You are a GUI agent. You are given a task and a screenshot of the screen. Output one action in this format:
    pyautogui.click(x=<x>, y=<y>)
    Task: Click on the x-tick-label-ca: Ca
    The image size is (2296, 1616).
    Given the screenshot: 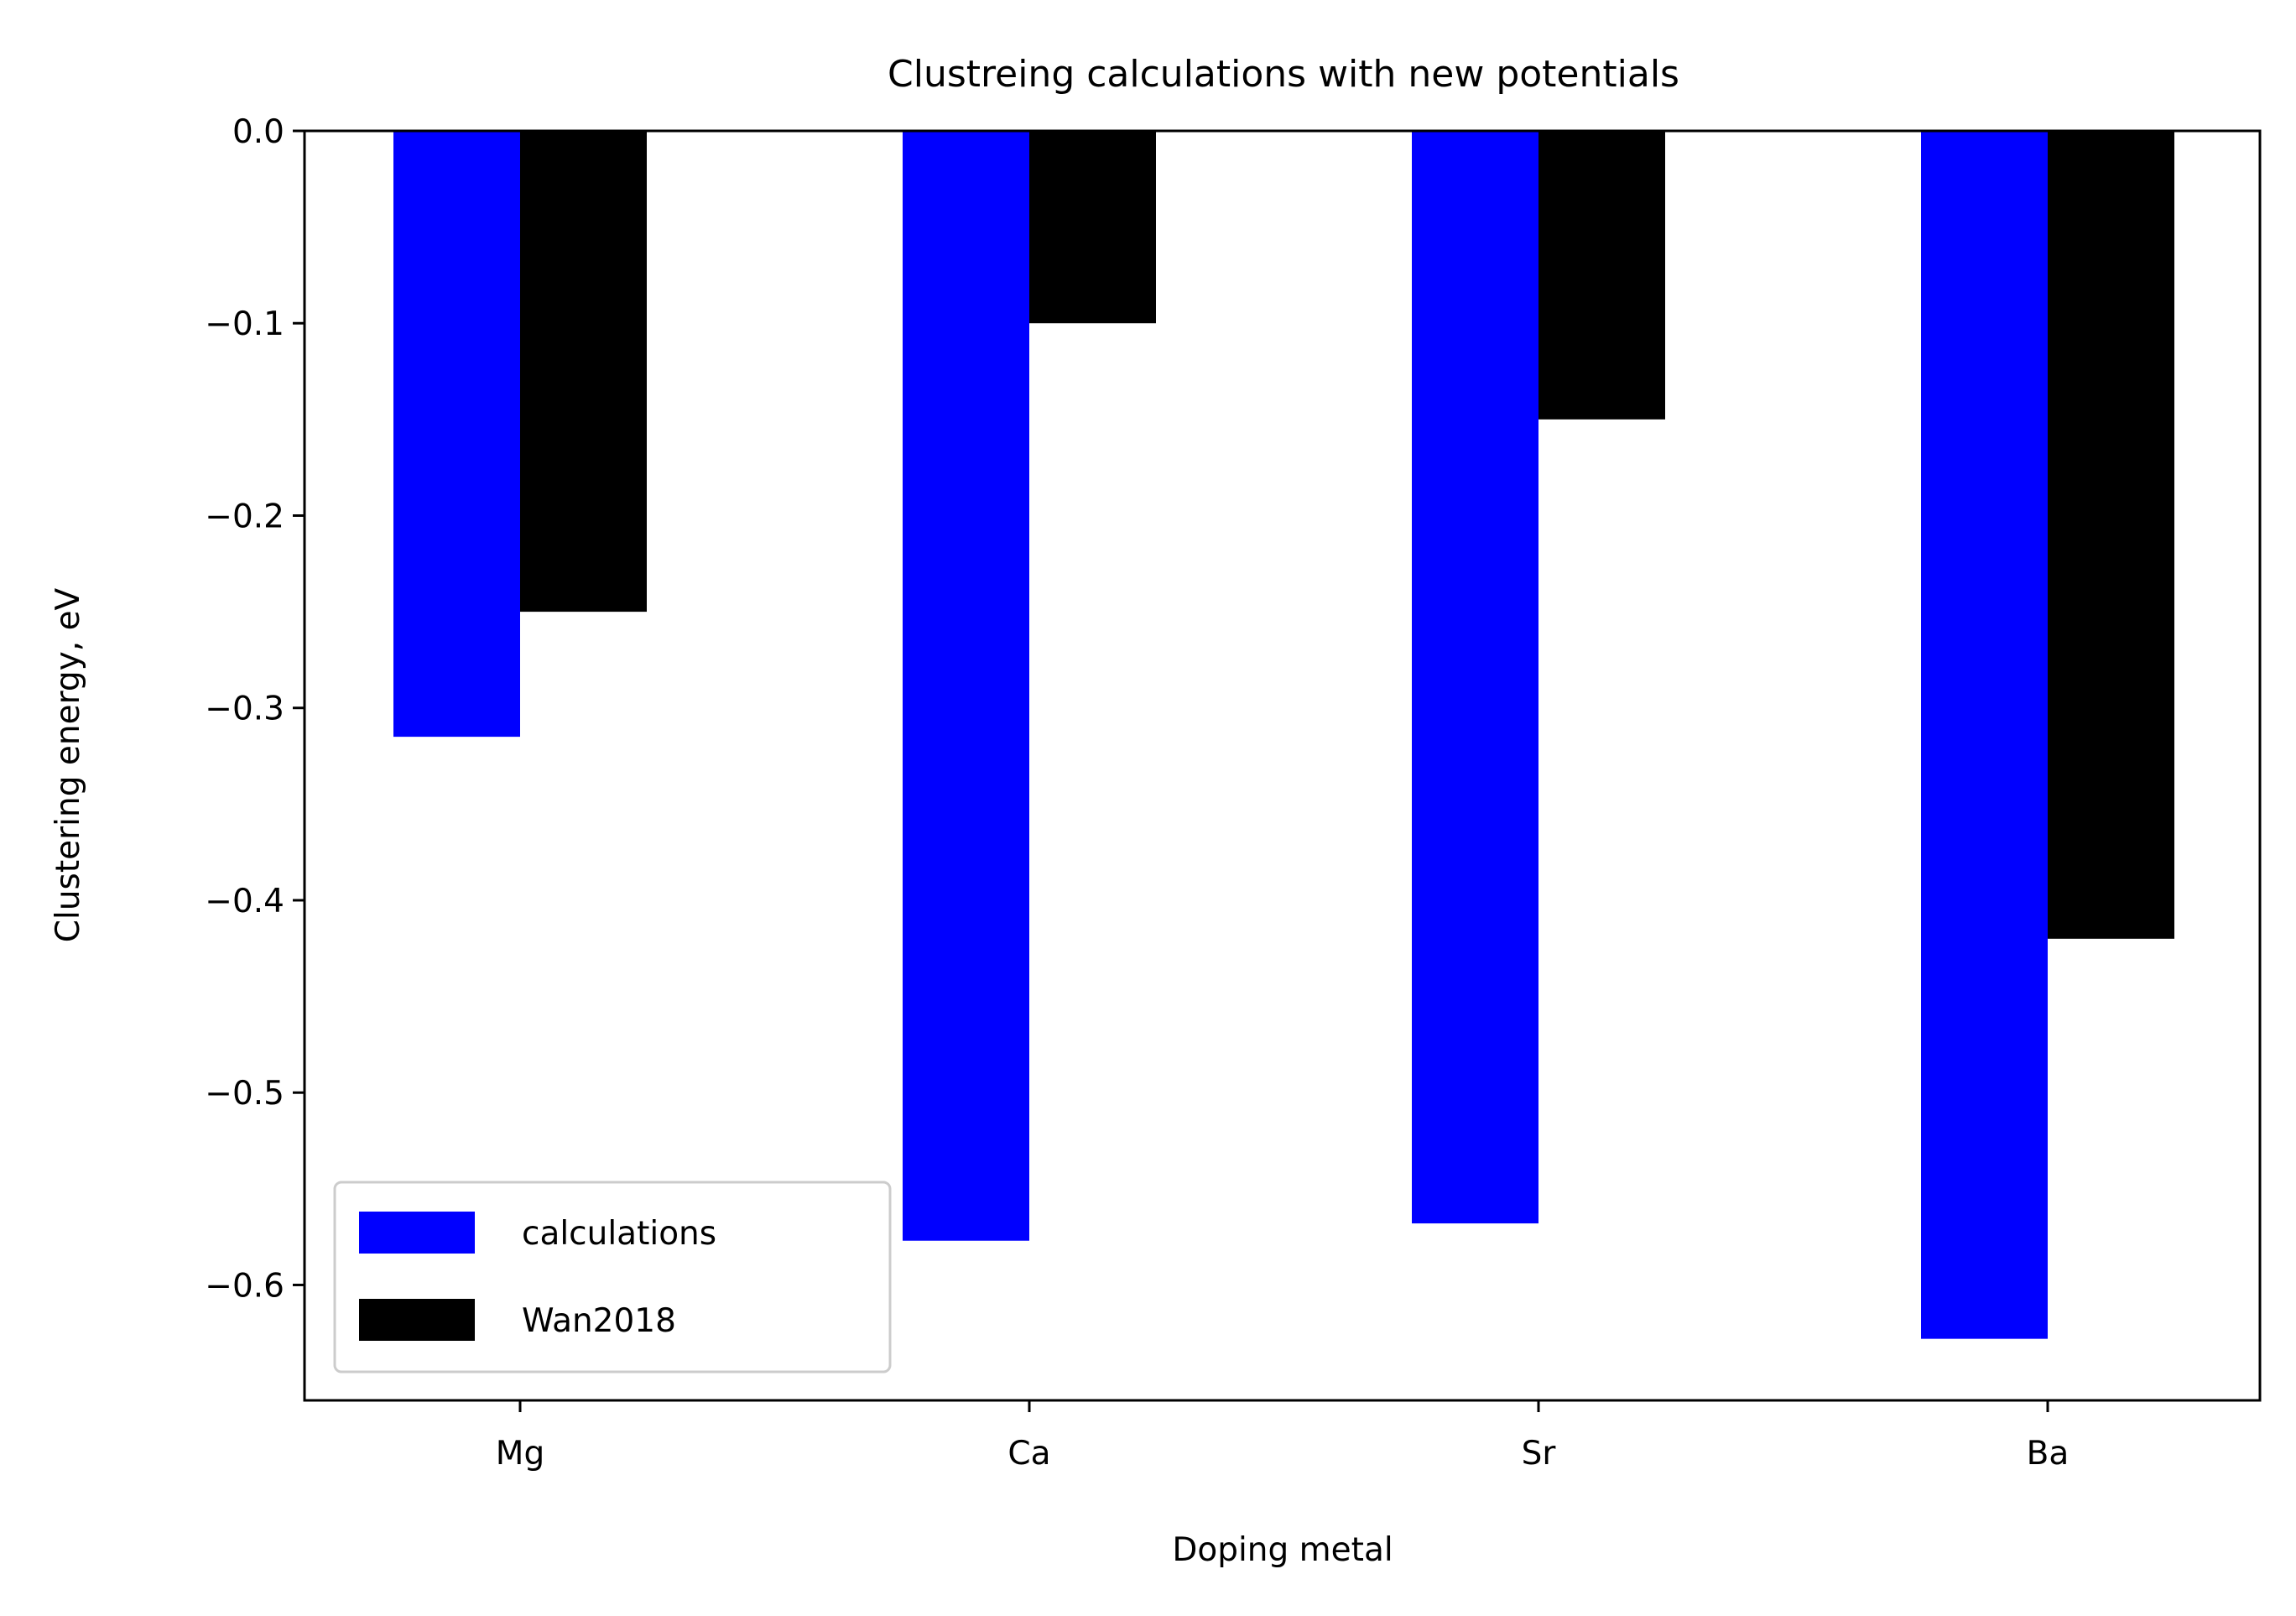 What is the action you would take?
    pyautogui.click(x=1028, y=1454)
    